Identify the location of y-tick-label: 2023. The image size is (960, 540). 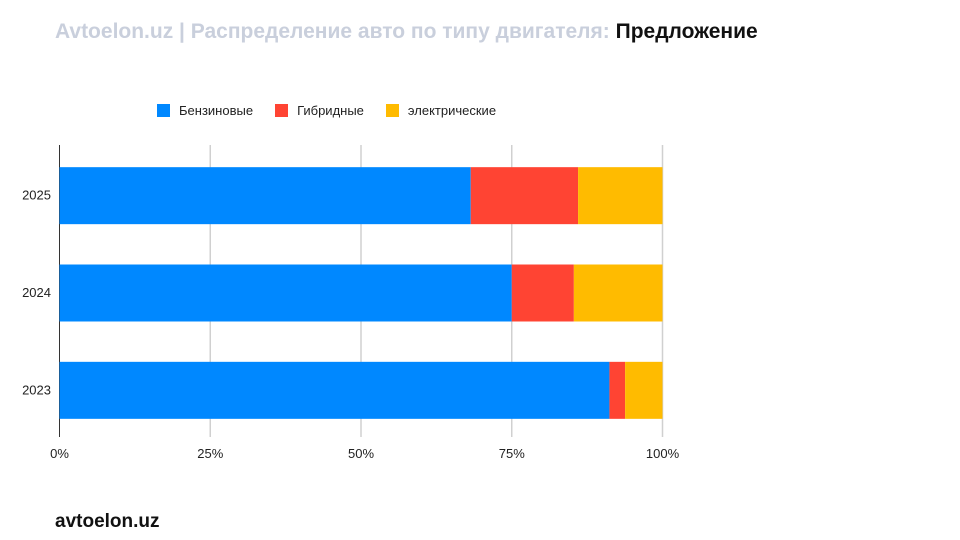
(36, 389).